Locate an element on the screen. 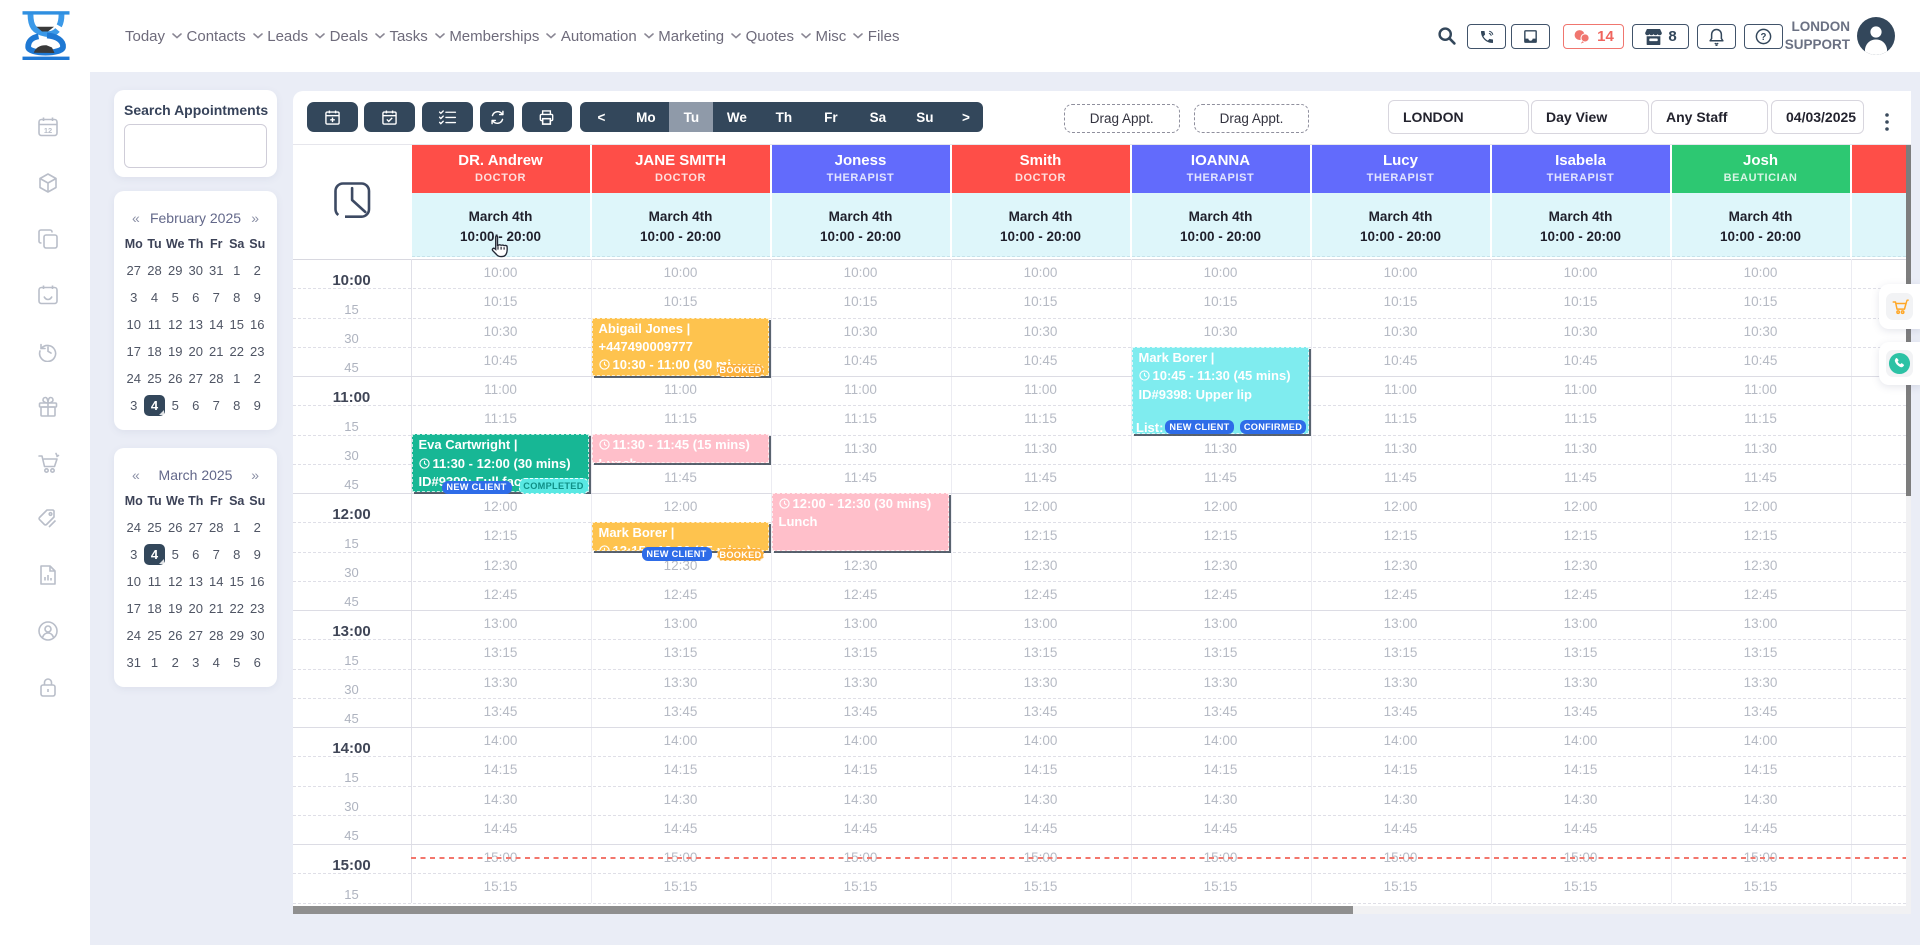 The width and height of the screenshot is (1920, 945). svg-text: 12 is located at coordinates (48, 130).